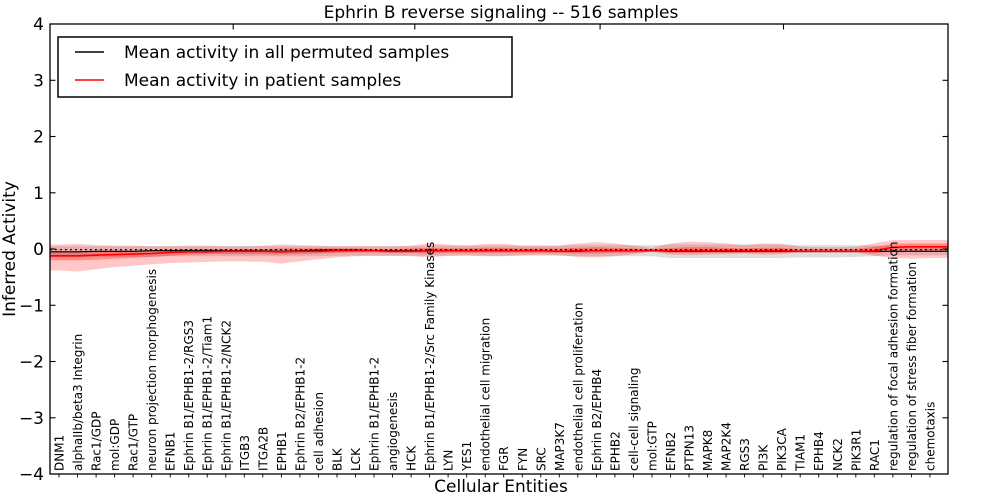  I want to click on x-tick-label: LCK, so click(356, 459).